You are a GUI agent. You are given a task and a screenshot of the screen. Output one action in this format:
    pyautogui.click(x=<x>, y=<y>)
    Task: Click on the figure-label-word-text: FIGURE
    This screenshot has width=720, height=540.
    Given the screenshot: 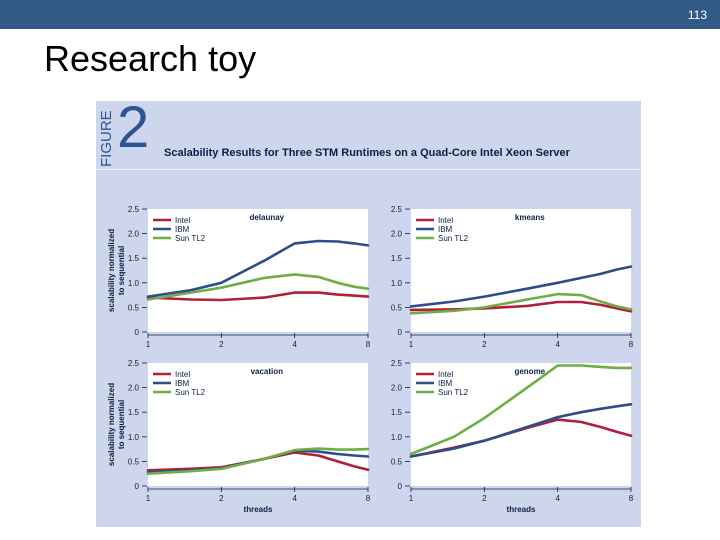 What is the action you would take?
    pyautogui.click(x=106, y=138)
    